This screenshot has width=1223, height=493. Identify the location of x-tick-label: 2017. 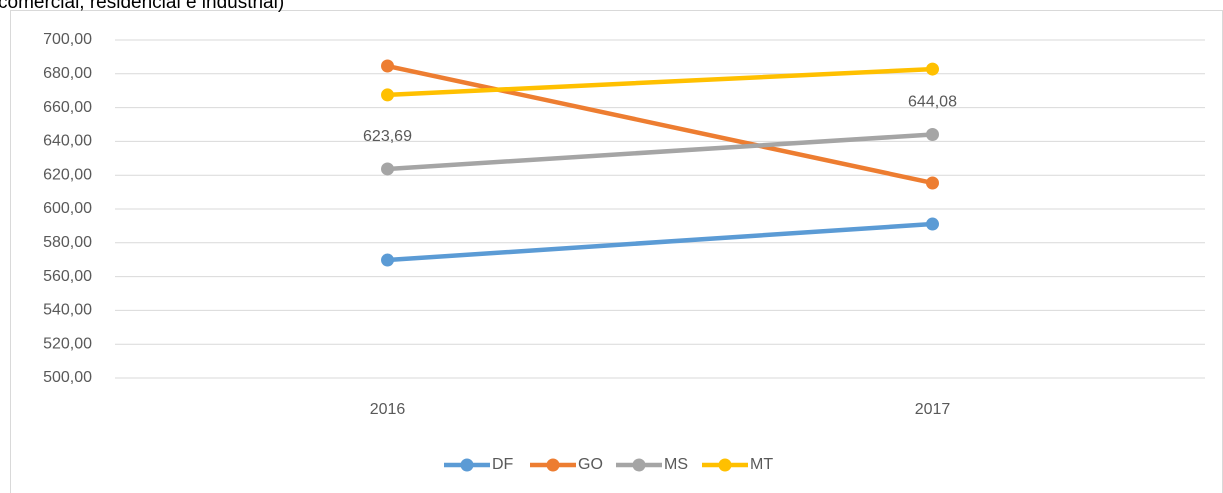
(933, 409).